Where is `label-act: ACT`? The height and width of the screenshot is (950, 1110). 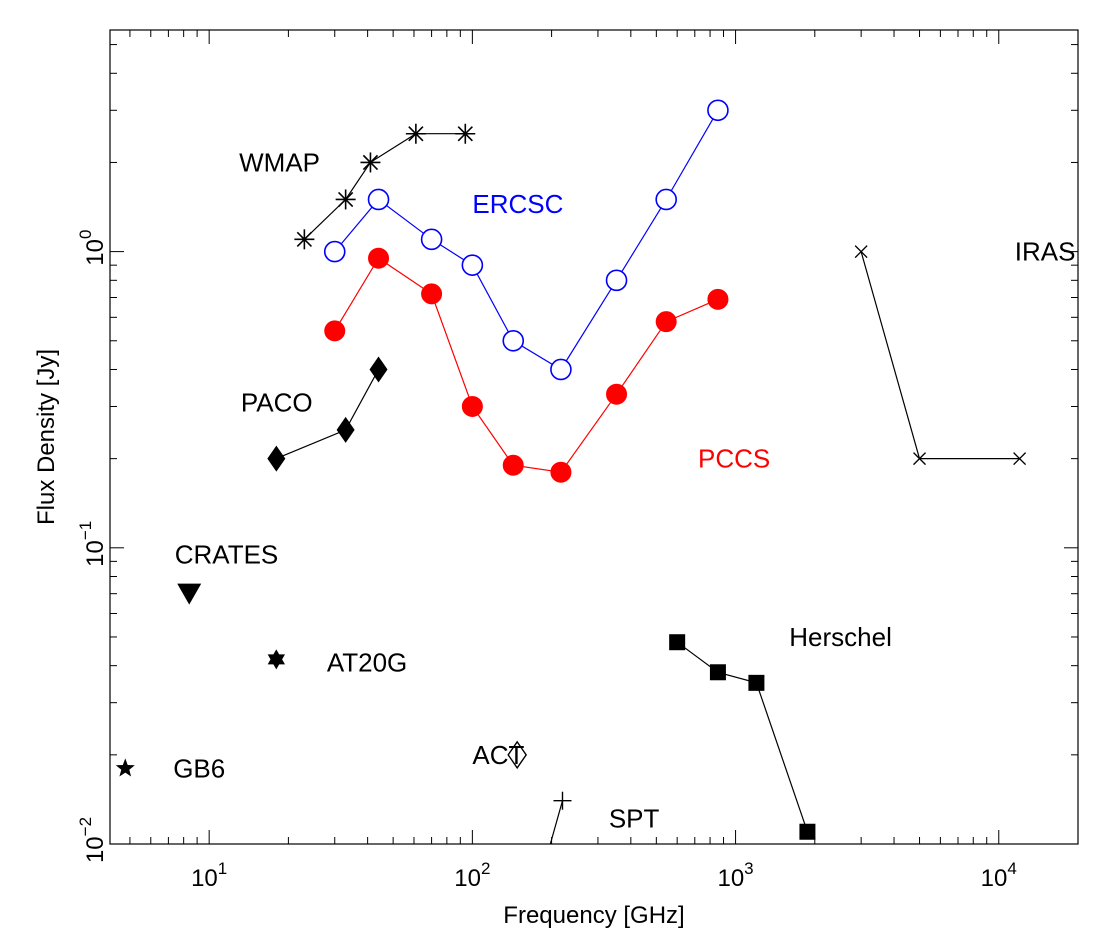
label-act: ACT is located at coordinates (498, 755).